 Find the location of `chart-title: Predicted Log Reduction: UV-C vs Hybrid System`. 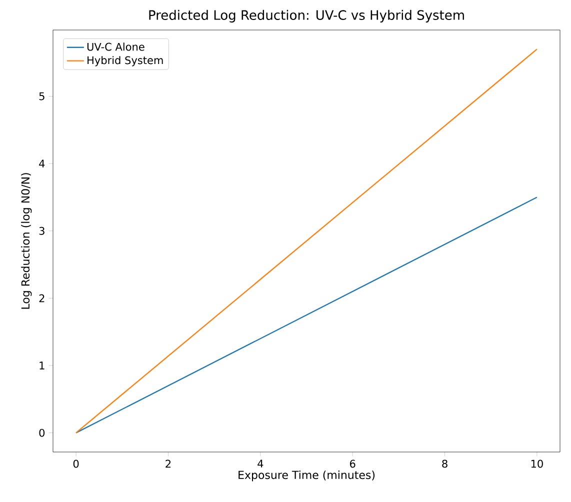

chart-title: Predicted Log Reduction: UV-C vs Hybrid System is located at coordinates (306, 16).